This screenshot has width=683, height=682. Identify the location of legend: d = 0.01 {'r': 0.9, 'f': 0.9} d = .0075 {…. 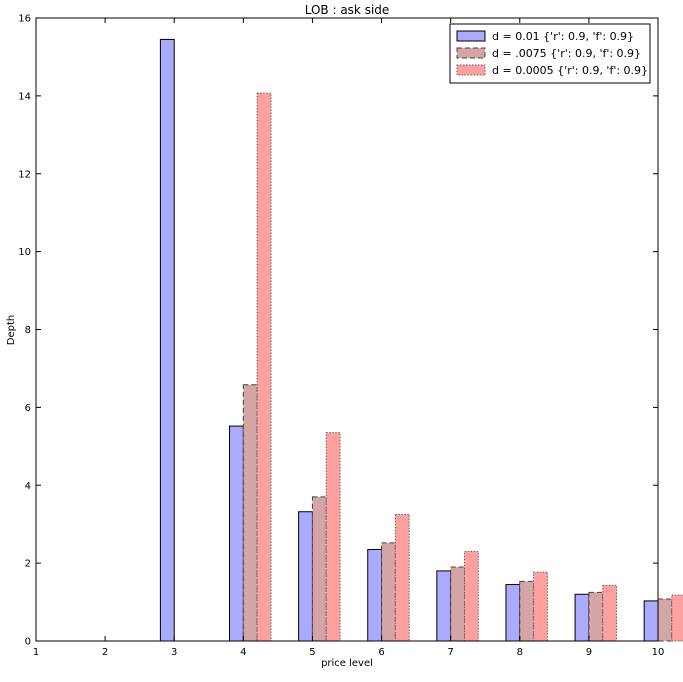
(550, 53).